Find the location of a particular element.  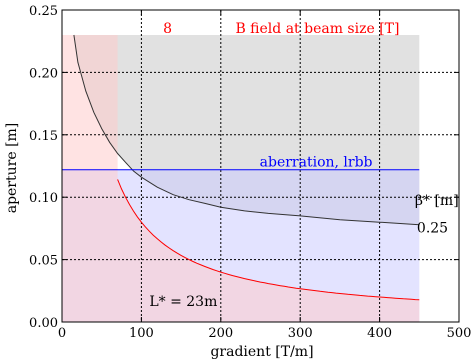

beta-star-label: β* [m] is located at coordinates (437, 201).